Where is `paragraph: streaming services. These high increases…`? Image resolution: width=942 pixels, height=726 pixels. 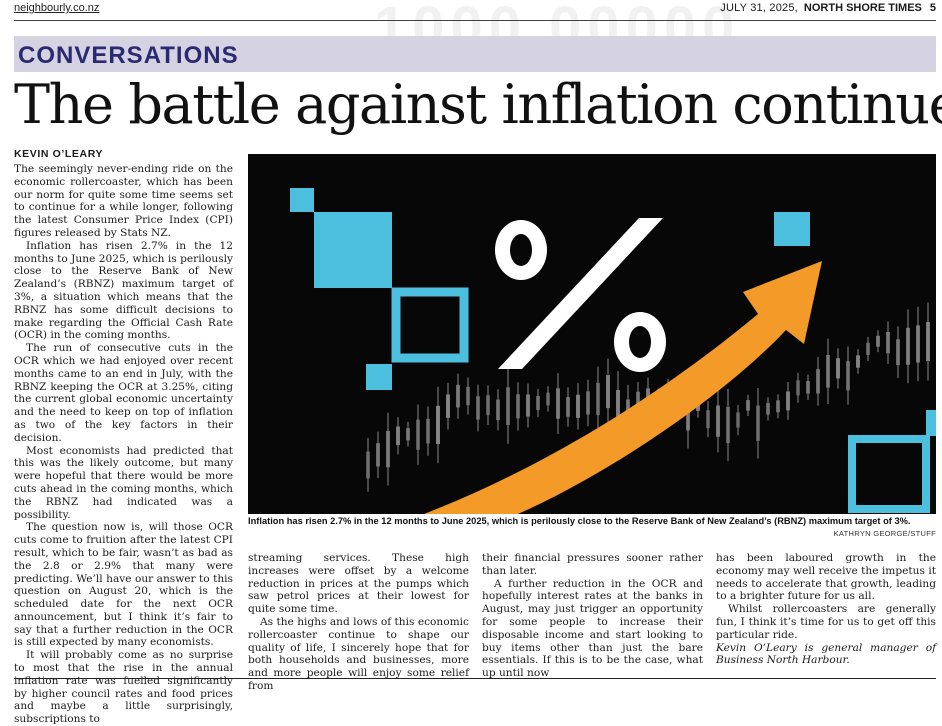
paragraph: streaming services. These high increases… is located at coordinates (358, 584).